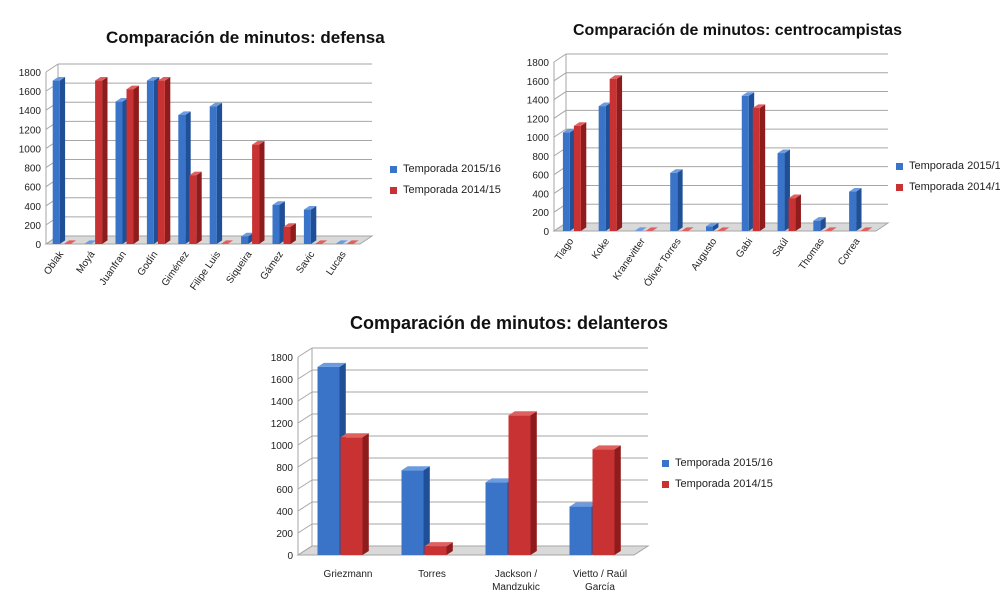 This screenshot has height=600, width=1000. What do you see at coordinates (516, 581) in the screenshot?
I see `x-category-label: Jackson / Mandzukic` at bounding box center [516, 581].